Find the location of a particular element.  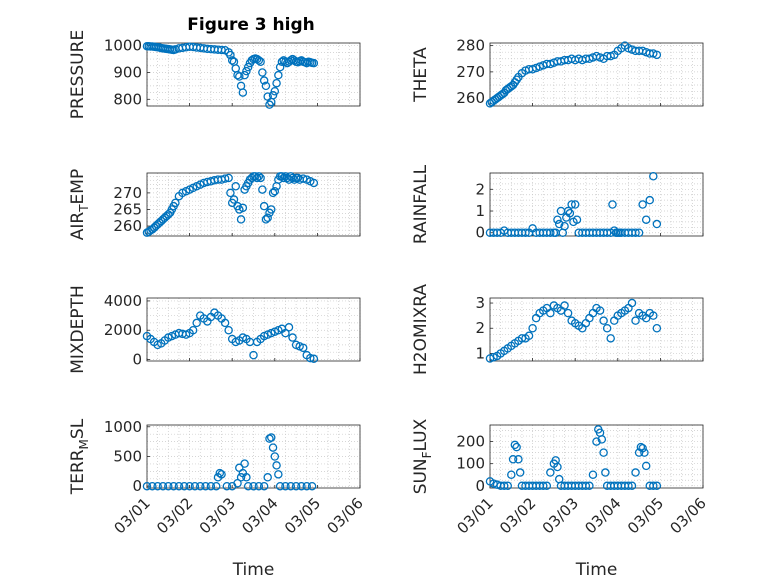

y-tick-label: 265 is located at coordinates (127, 209).